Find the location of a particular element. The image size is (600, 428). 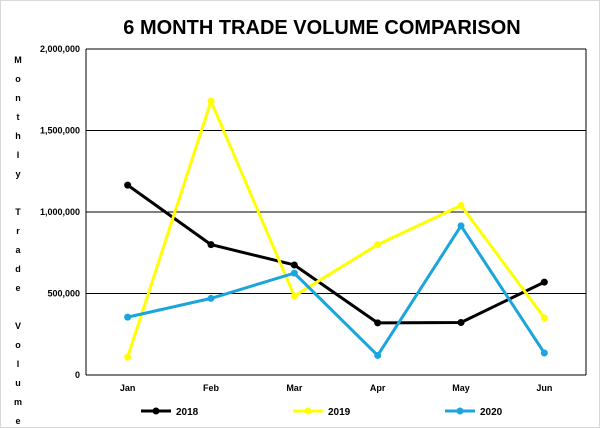

y-axis-label-char: V is located at coordinates (18, 326).